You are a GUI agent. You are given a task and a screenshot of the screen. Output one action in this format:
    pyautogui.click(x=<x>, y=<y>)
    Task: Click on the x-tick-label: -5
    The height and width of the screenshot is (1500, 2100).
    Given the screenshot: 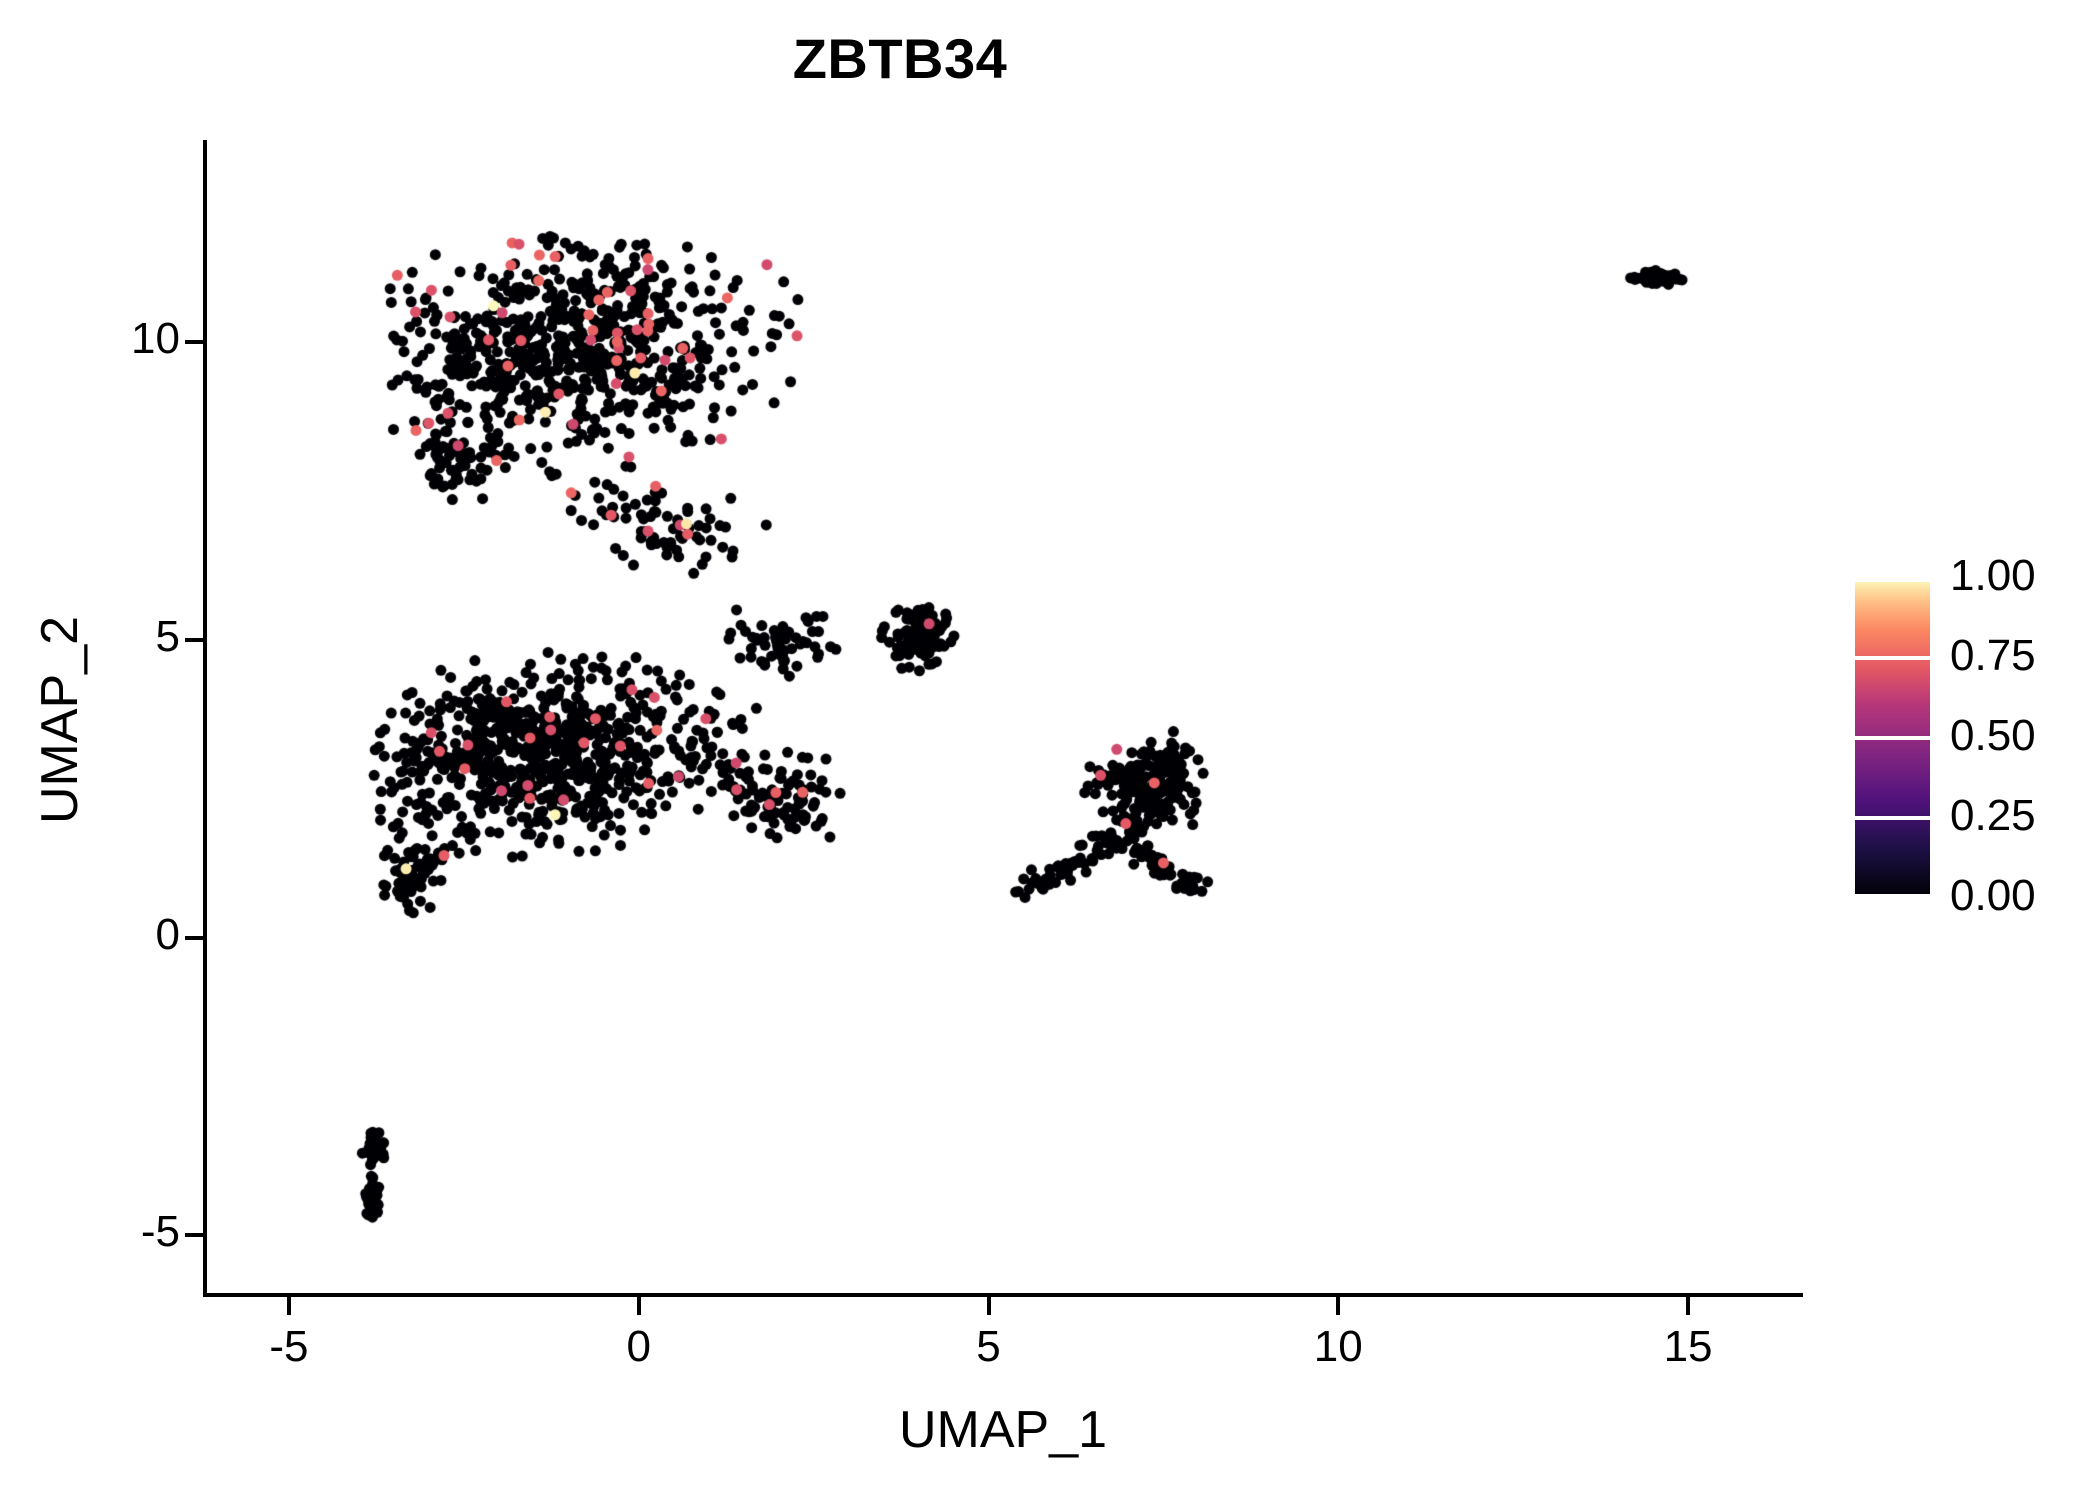 What is the action you would take?
    pyautogui.click(x=289, y=1346)
    